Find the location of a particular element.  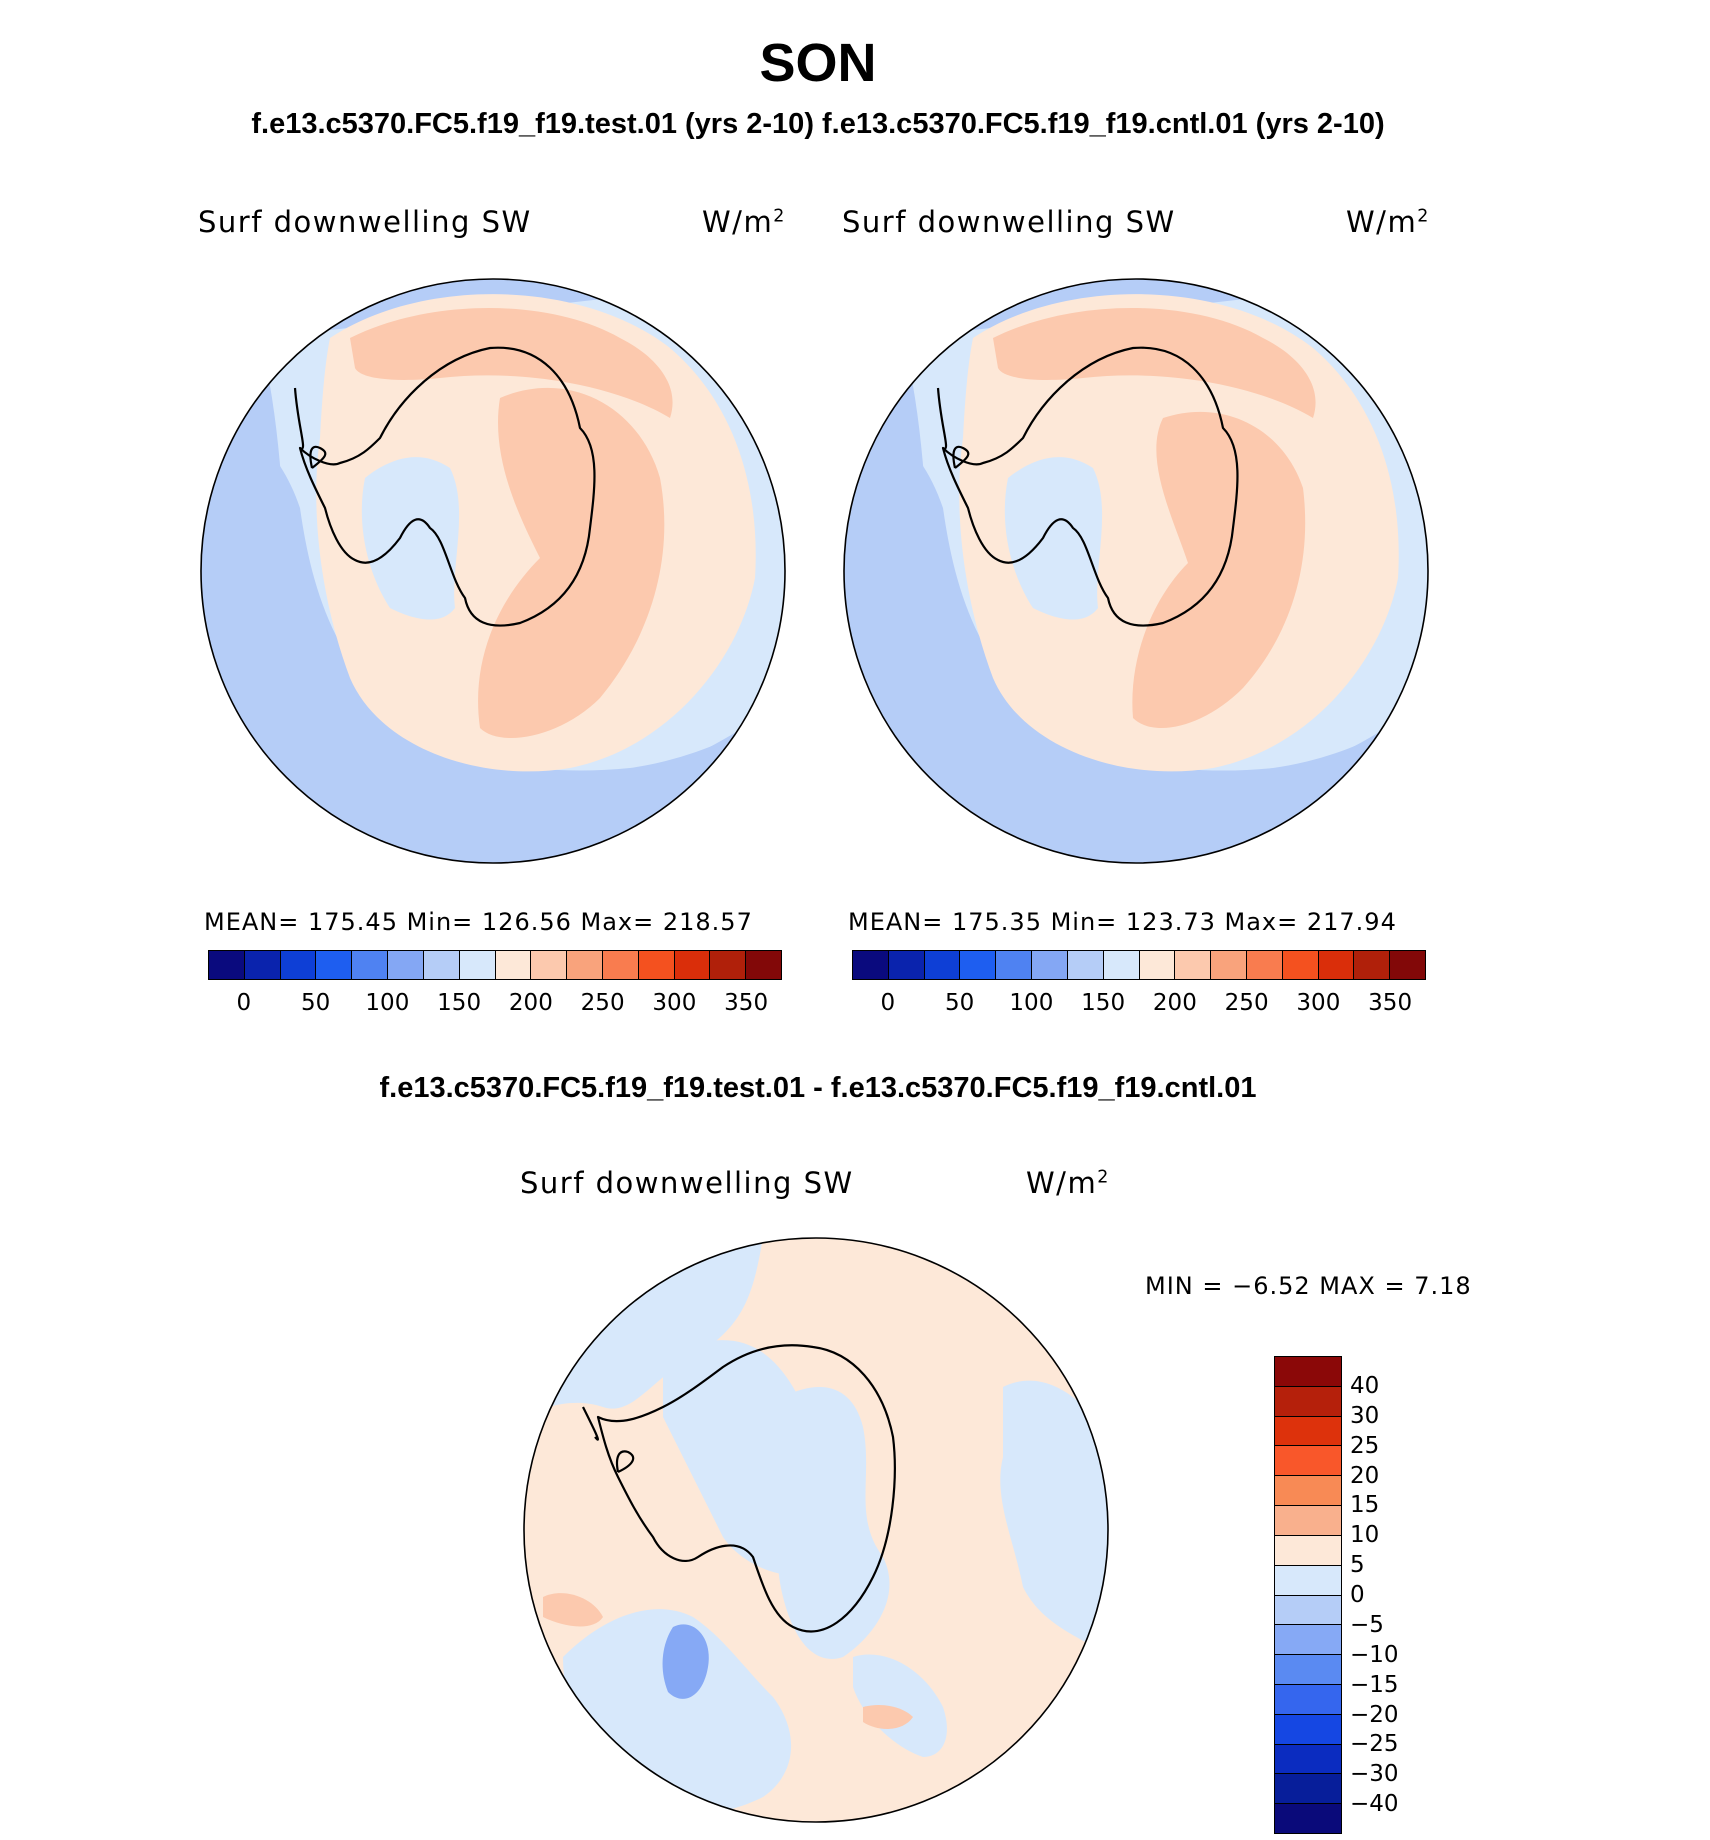

diff-colorbar-tick: −5 is located at coordinates (1367, 1624).